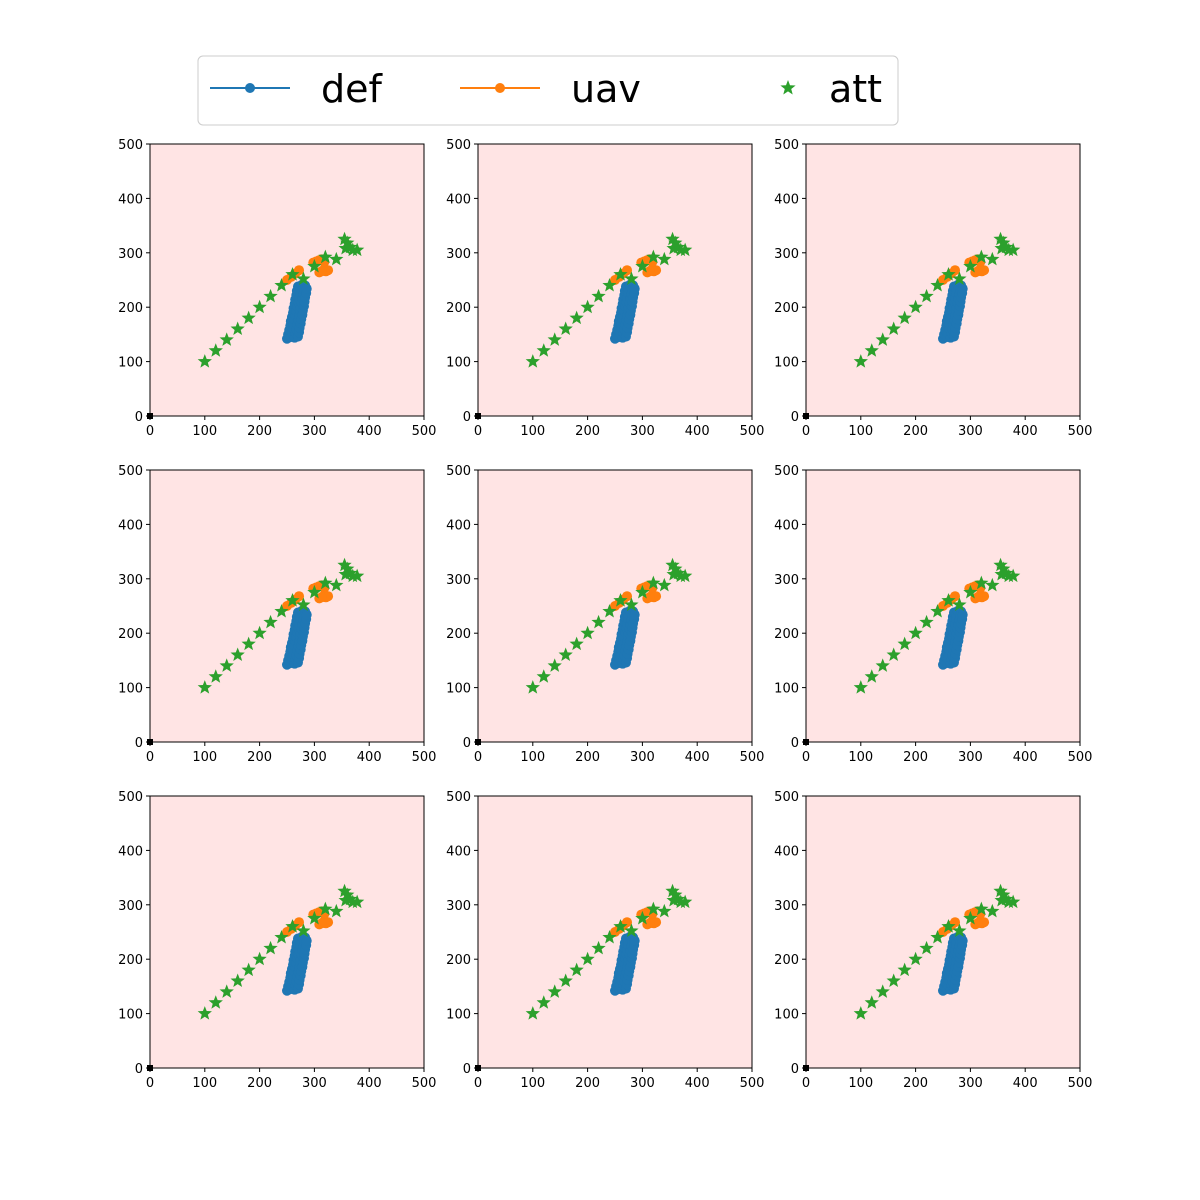 This screenshot has height=1200, width=1200. I want to click on legend-item-uav: uav, so click(550, 89).